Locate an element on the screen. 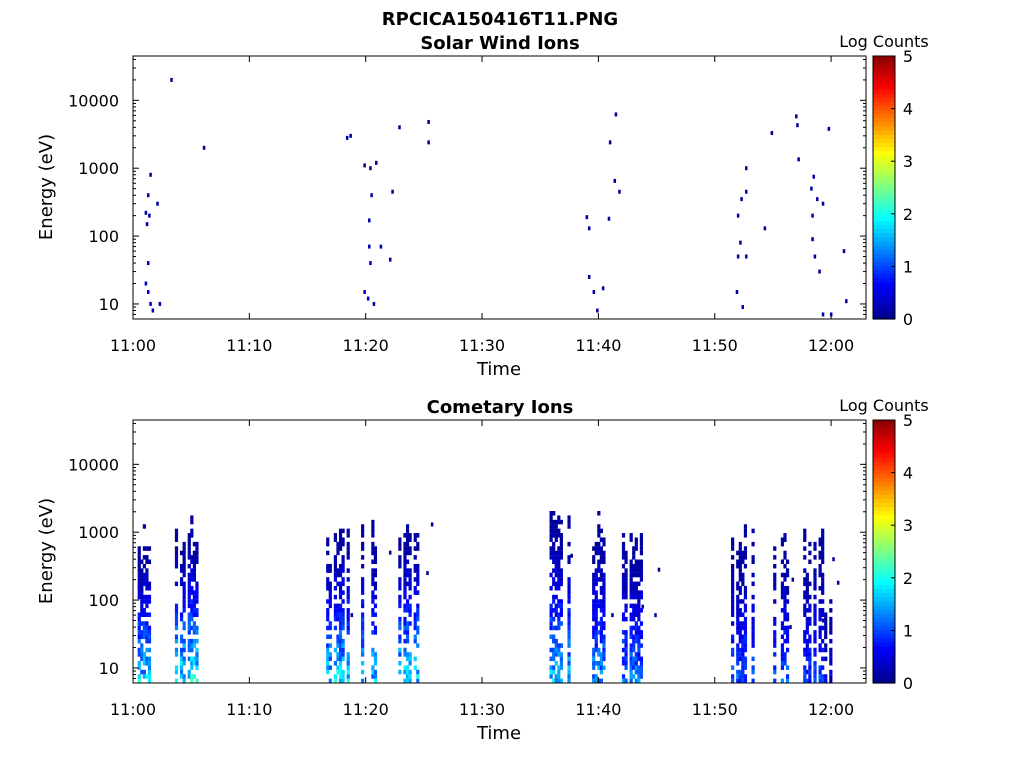 Image resolution: width=1024 pixels, height=768 pixels. y-tick-label: 10 is located at coordinates (109, 304).